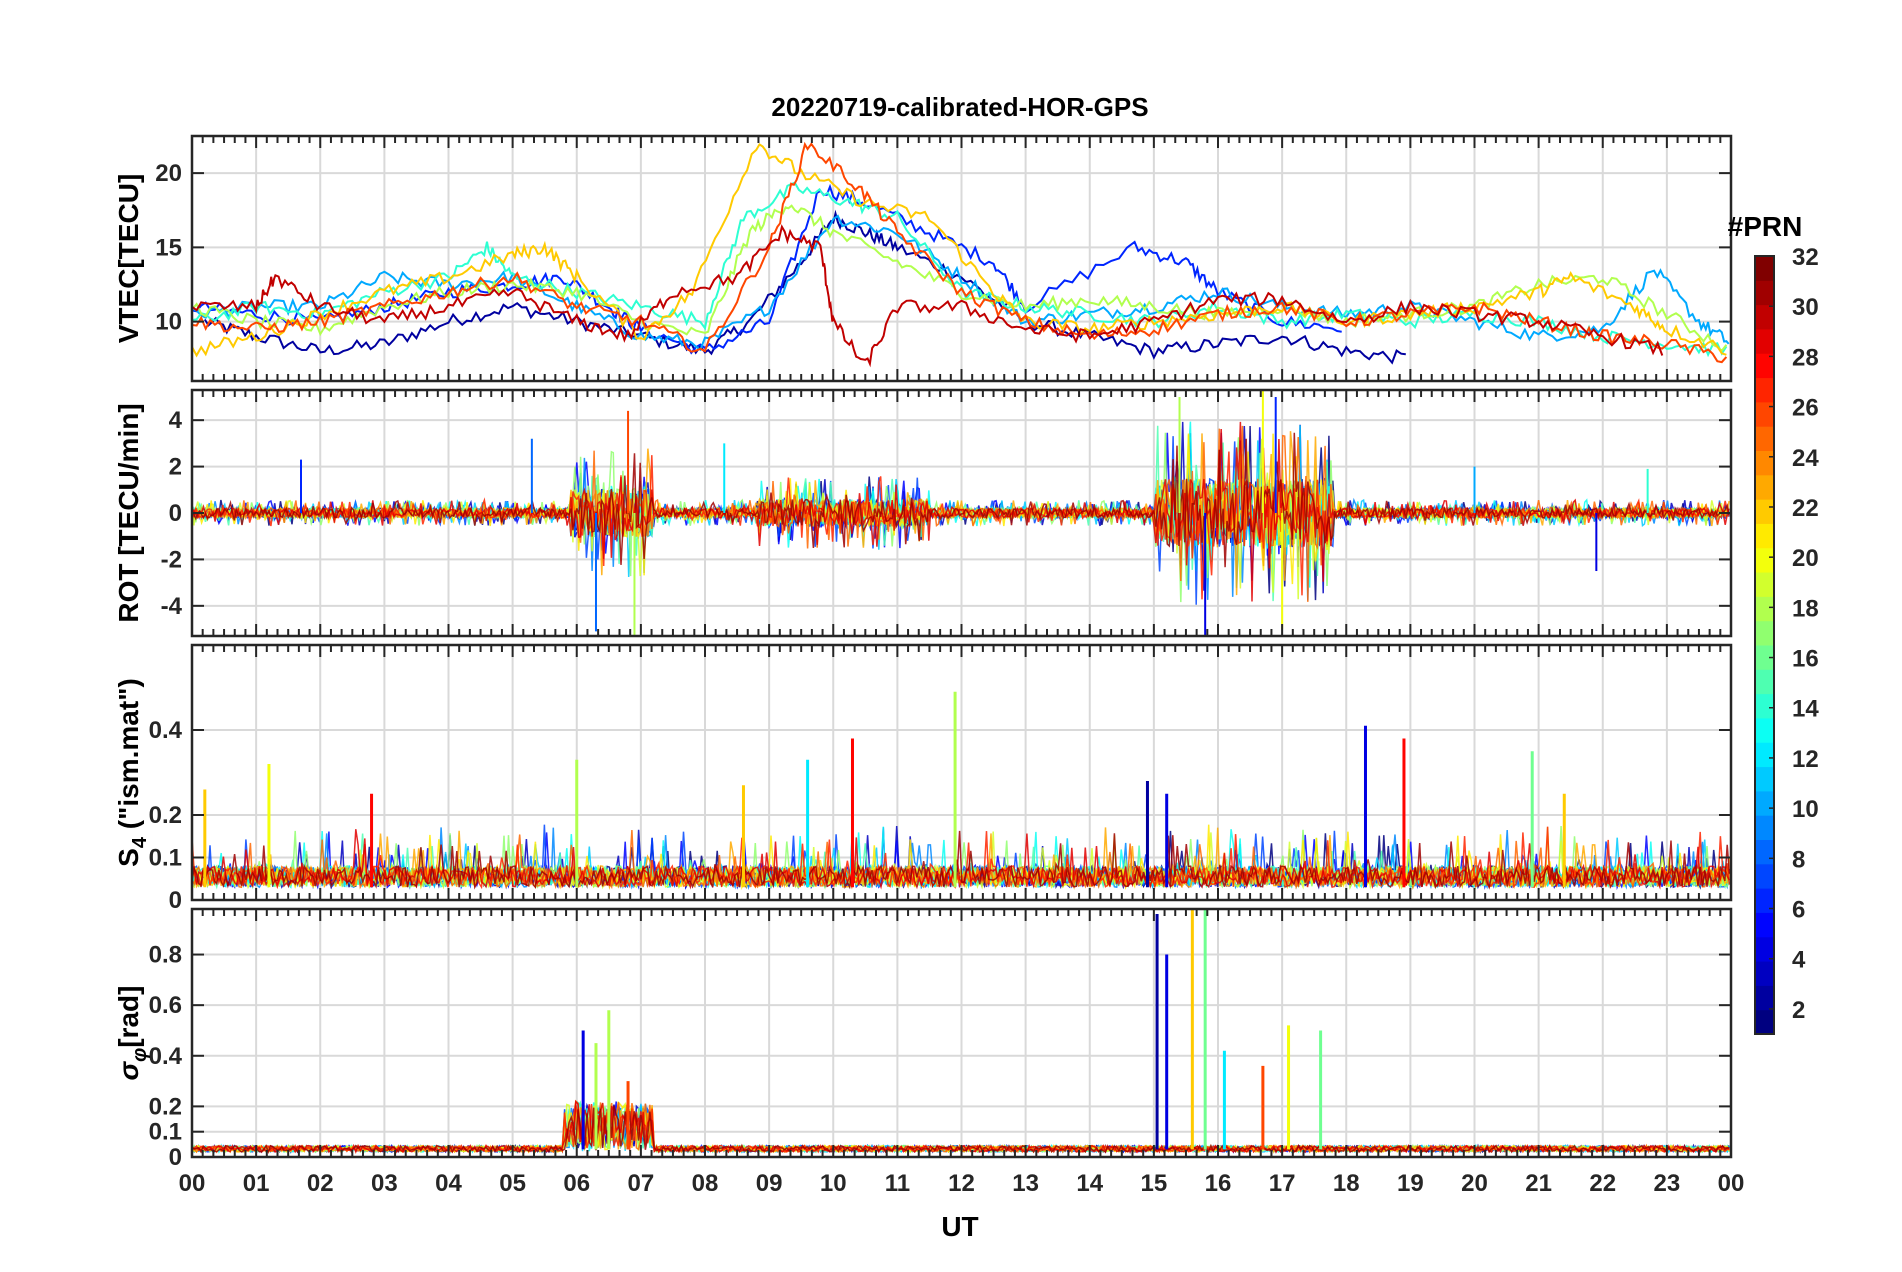 The width and height of the screenshot is (1902, 1272). What do you see at coordinates (1798, 910) in the screenshot?
I see `colorbar-tick-label: 6` at bounding box center [1798, 910].